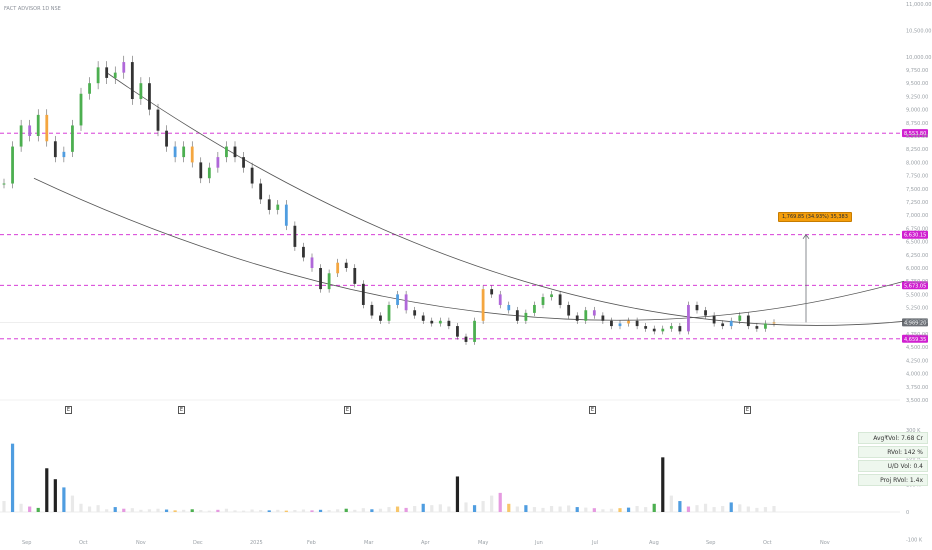  I want to click on price-tick-label: 8,750.00, so click(917, 124).